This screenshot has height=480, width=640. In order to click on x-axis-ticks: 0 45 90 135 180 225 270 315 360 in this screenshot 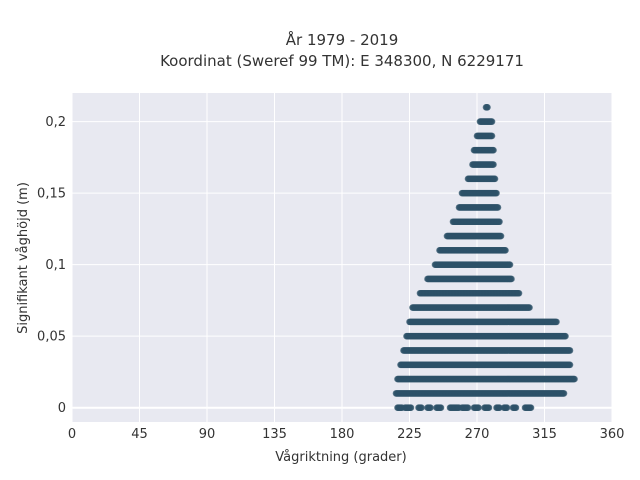, I will do `click(346, 434)`.